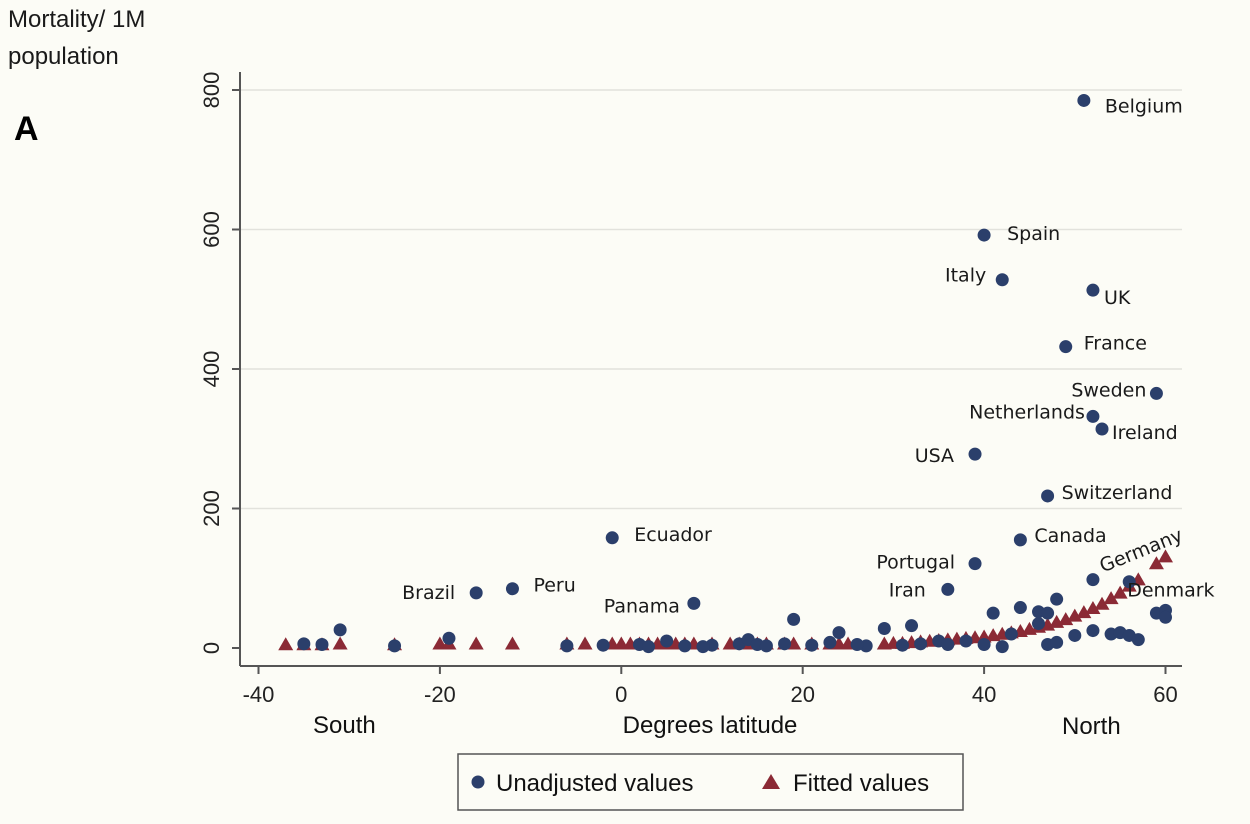  What do you see at coordinates (344, 725) in the screenshot?
I see `x-axis-south-label: South` at bounding box center [344, 725].